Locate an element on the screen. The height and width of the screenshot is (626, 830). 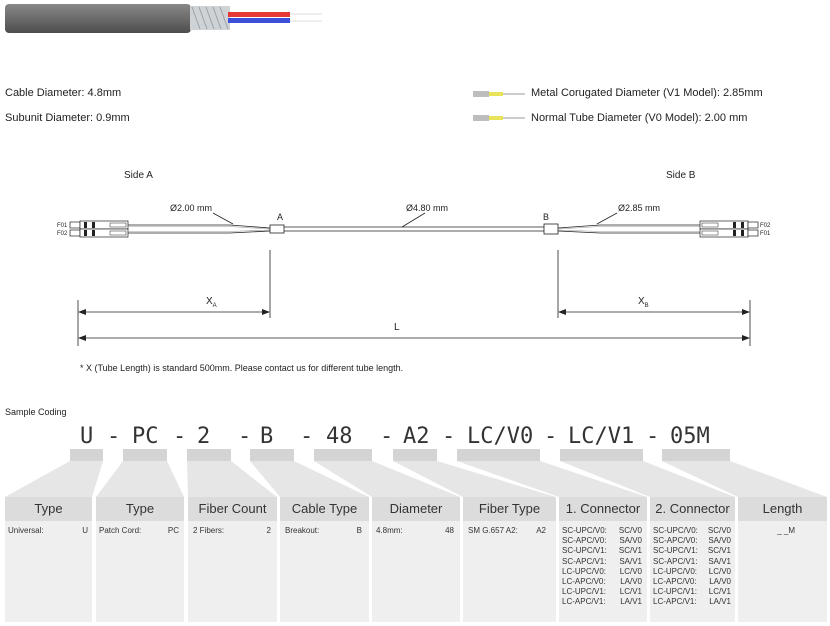
f02-right: F02 is located at coordinates (765, 226).